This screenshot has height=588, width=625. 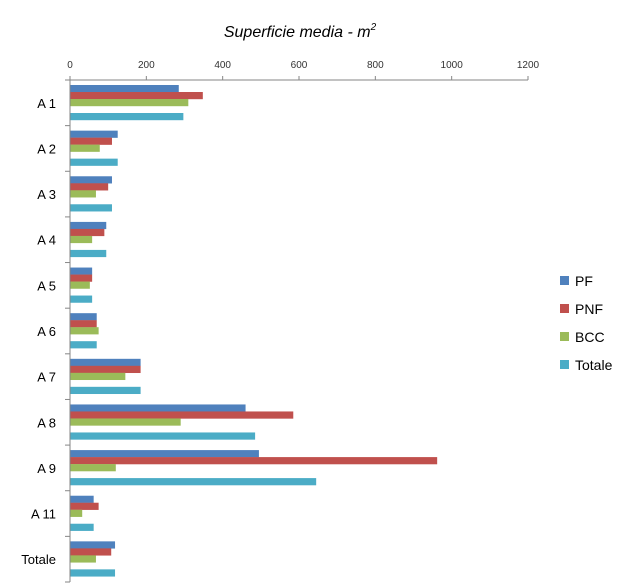 I want to click on category-label: A 9, so click(x=46, y=468).